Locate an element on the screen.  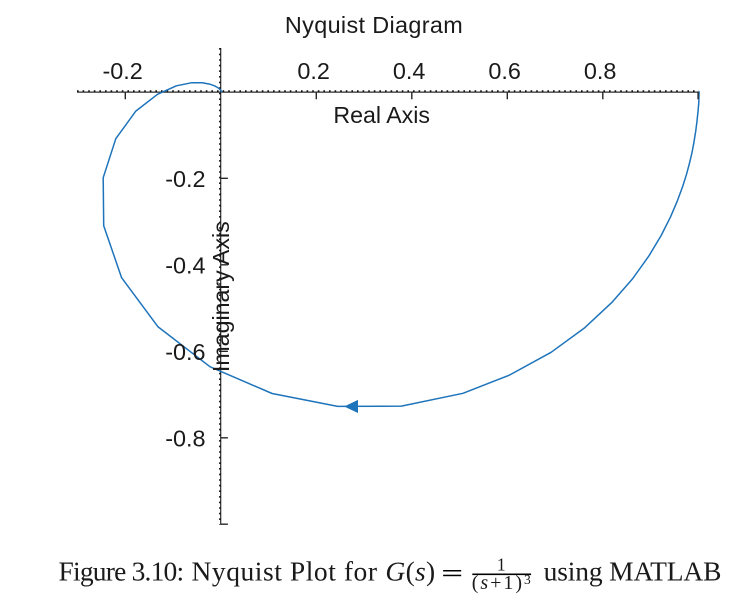
svg-text: Nyquist Diagram is located at coordinates (374, 25).